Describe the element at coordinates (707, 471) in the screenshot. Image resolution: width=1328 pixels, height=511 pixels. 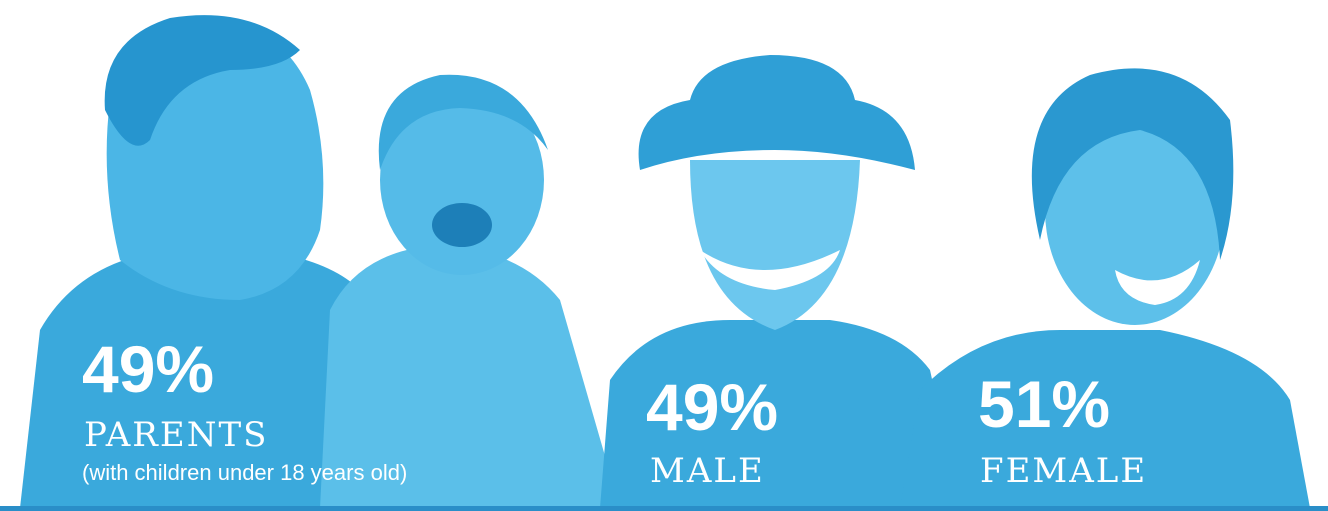
I see `stat-label: MALE` at that location.